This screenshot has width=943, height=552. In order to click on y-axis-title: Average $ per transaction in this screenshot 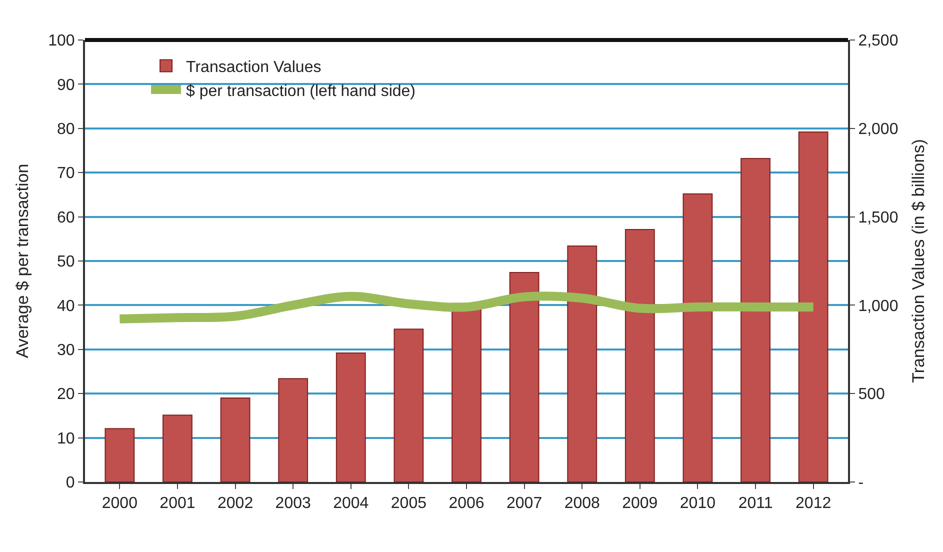, I will do `click(22, 261)`.